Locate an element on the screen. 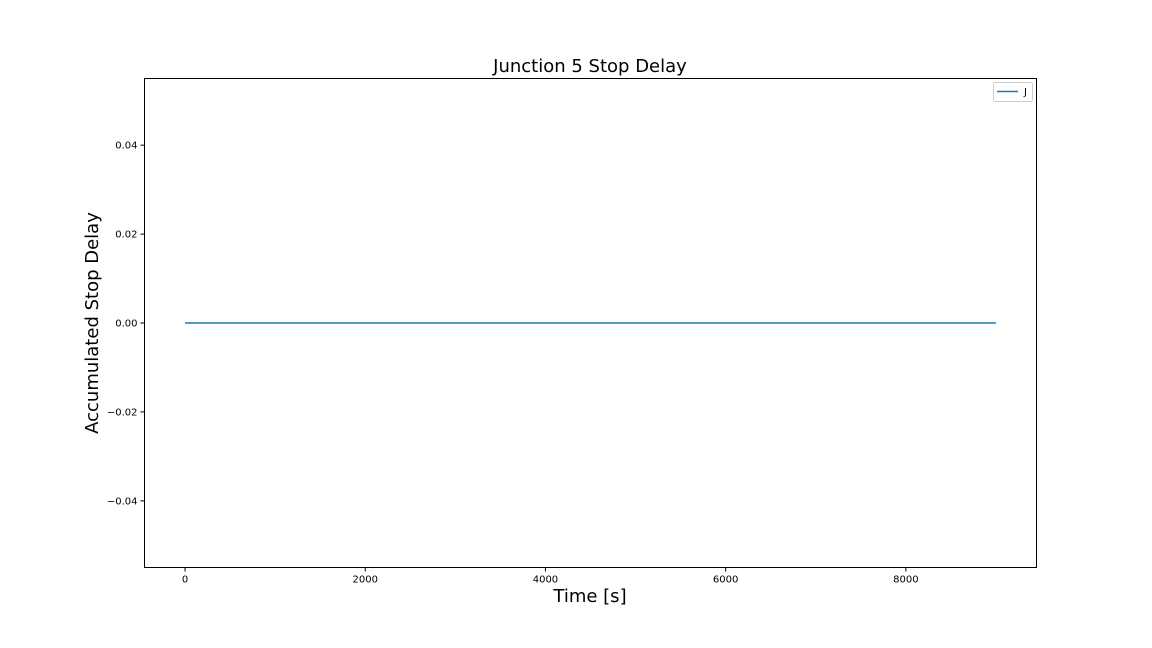  legend-label-j: J is located at coordinates (1025, 92).